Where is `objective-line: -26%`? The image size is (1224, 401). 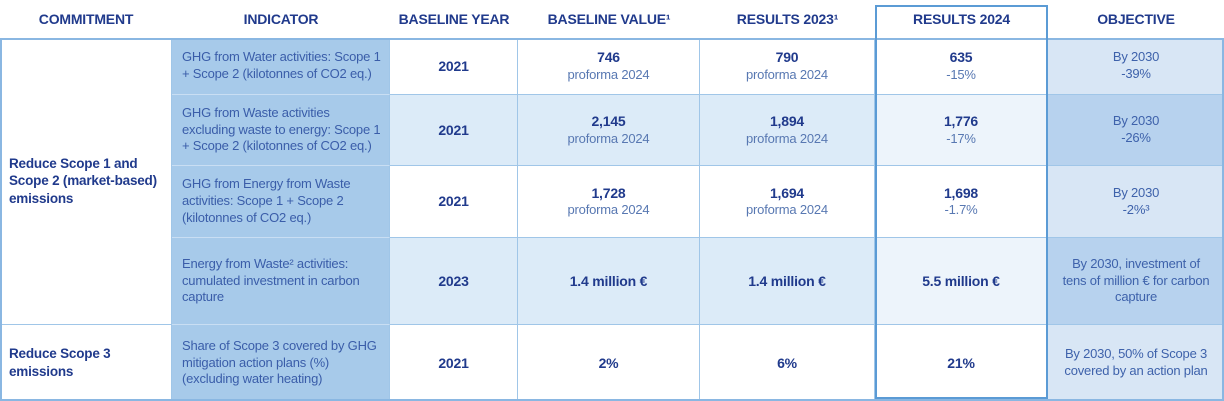
objective-line: -26% is located at coordinates (1136, 137).